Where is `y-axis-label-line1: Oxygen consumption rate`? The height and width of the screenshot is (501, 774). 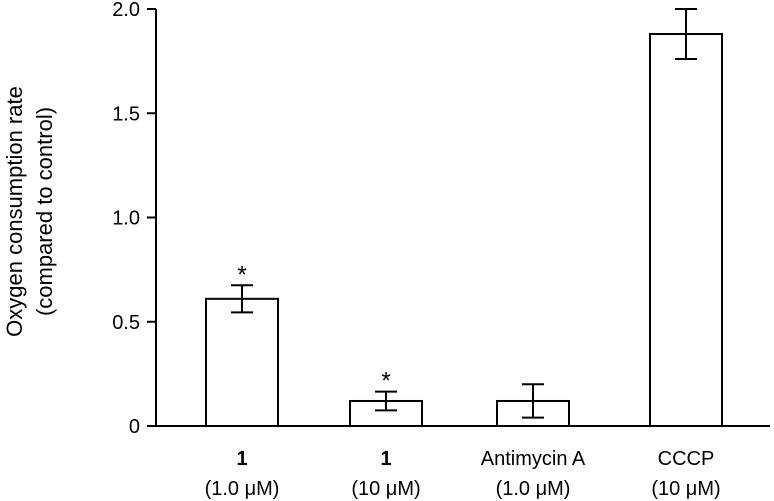
y-axis-label-line1: Oxygen consumption rate is located at coordinates (14, 211).